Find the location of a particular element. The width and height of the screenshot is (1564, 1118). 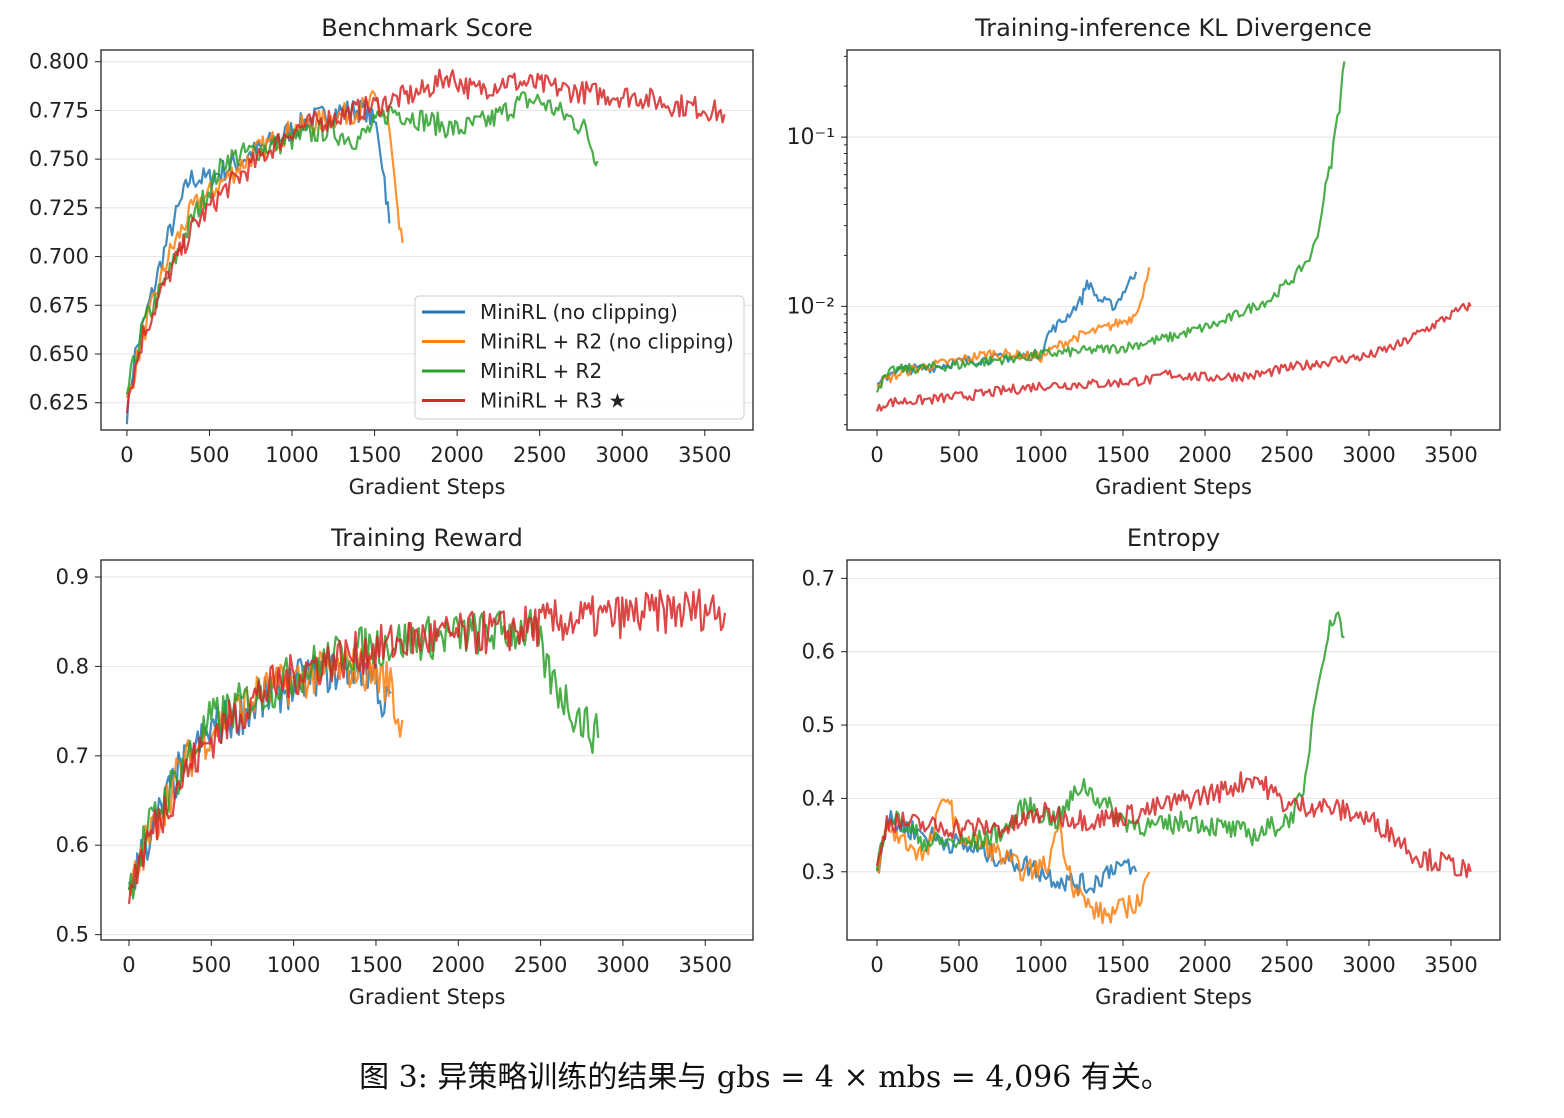

series-line-orange is located at coordinates (1013, 861).